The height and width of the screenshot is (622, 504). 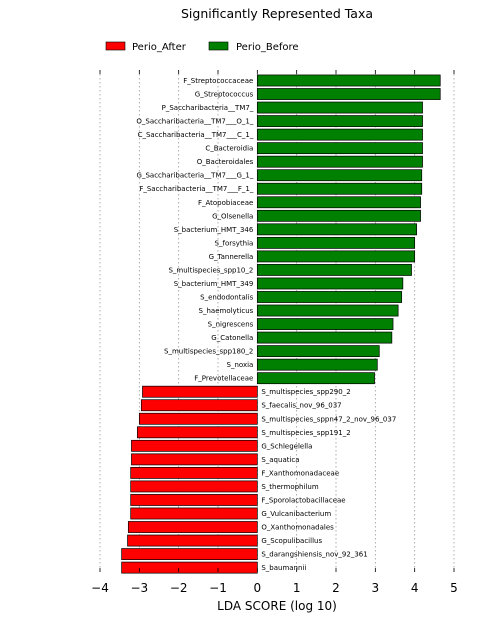 What do you see at coordinates (224, 95) in the screenshot?
I see `bar-label: G_Streptococcus` at bounding box center [224, 95].